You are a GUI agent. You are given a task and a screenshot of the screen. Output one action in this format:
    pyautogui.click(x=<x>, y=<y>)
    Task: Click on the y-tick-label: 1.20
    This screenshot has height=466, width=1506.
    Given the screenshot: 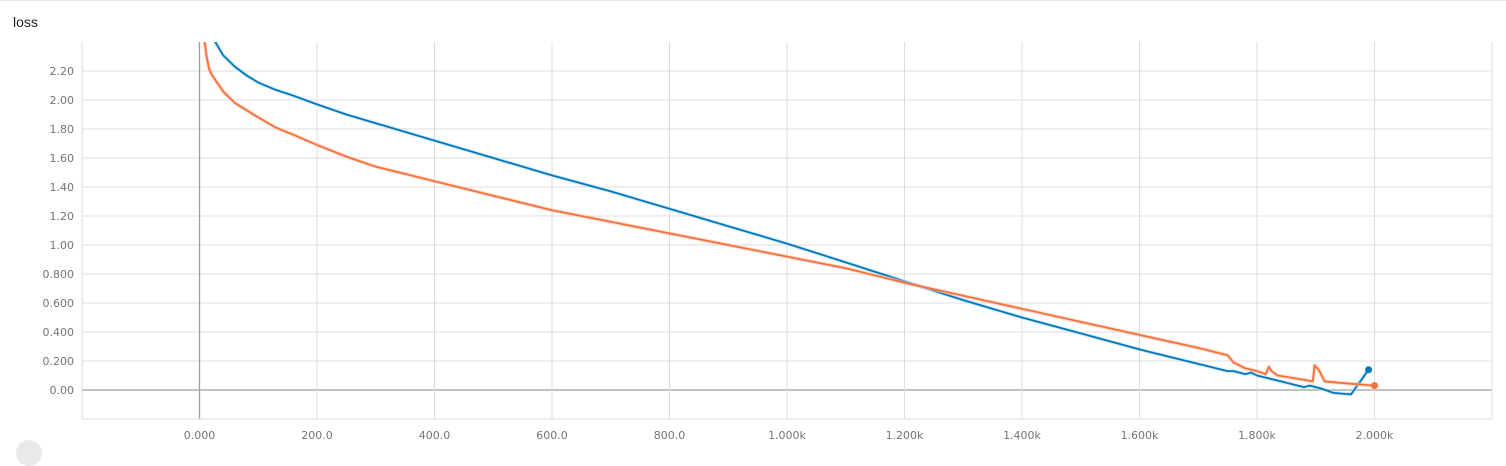 What is the action you would take?
    pyautogui.click(x=62, y=216)
    